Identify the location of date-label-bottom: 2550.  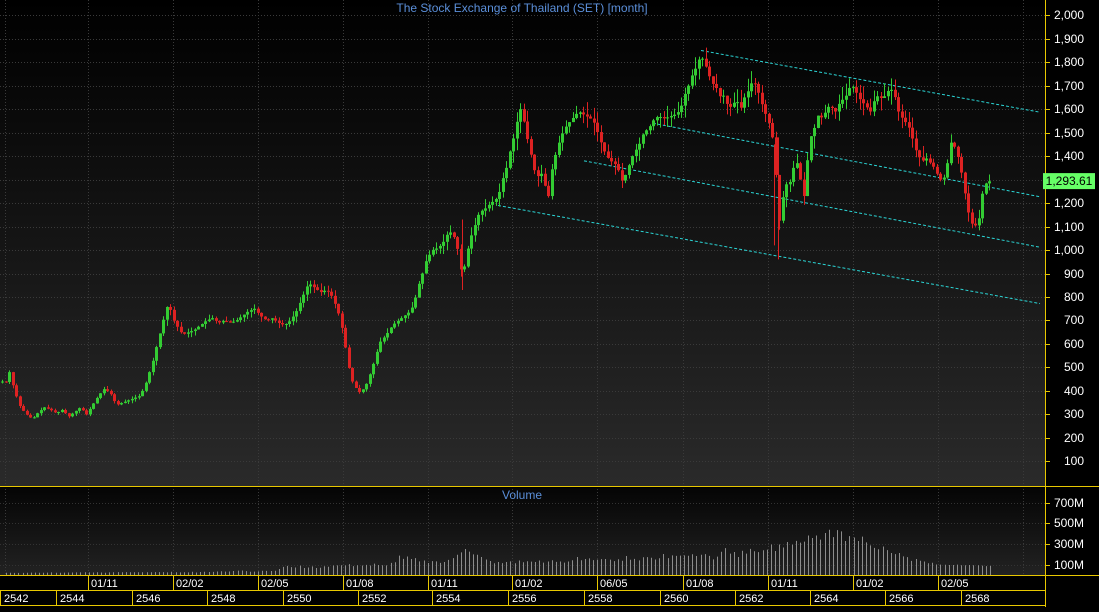
(299, 599).